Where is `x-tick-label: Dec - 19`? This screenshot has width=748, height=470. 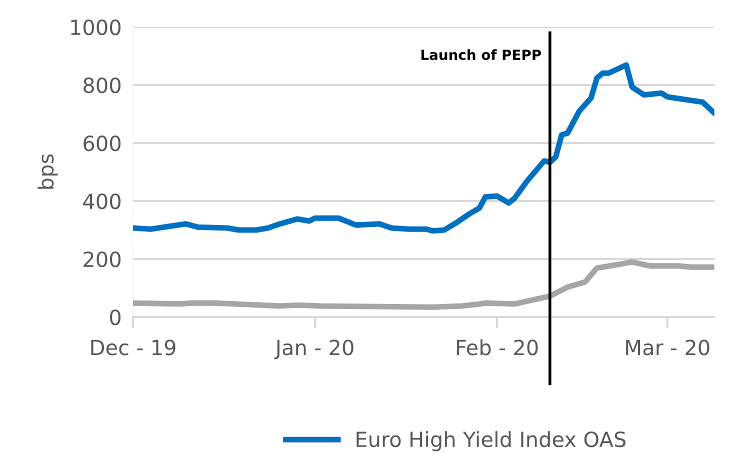
x-tick-label: Dec - 19 is located at coordinates (133, 348).